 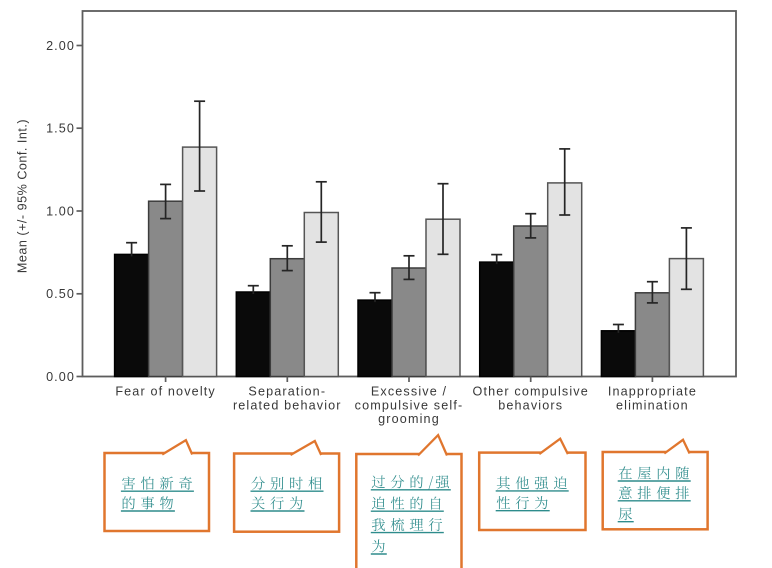 What do you see at coordinates (409, 392) in the screenshot?
I see `svg-text: Excessive /` at bounding box center [409, 392].